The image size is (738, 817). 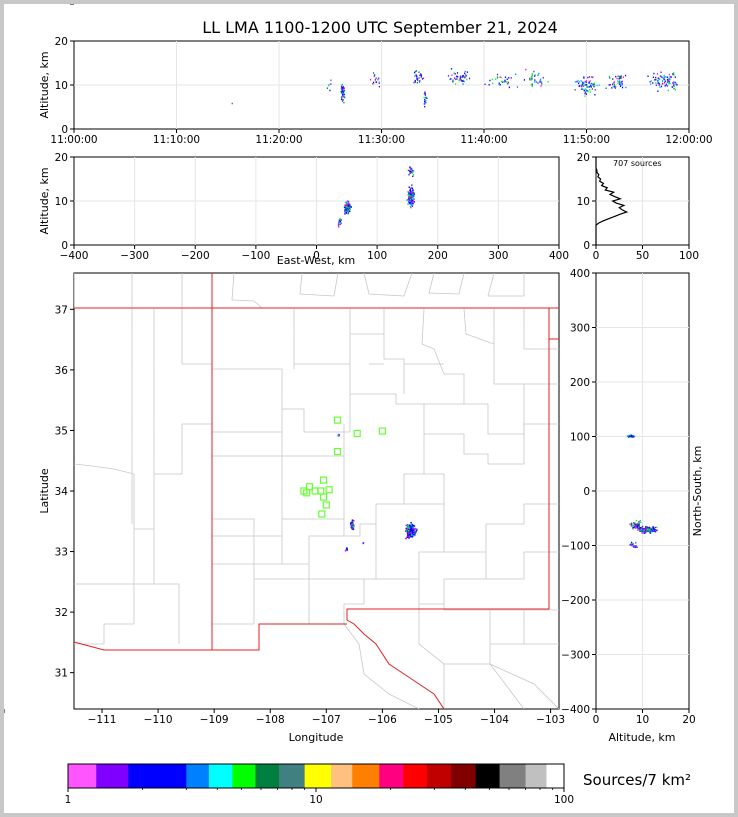 I want to click on histogram-panel-xtick-label: 0, so click(x=596, y=256).